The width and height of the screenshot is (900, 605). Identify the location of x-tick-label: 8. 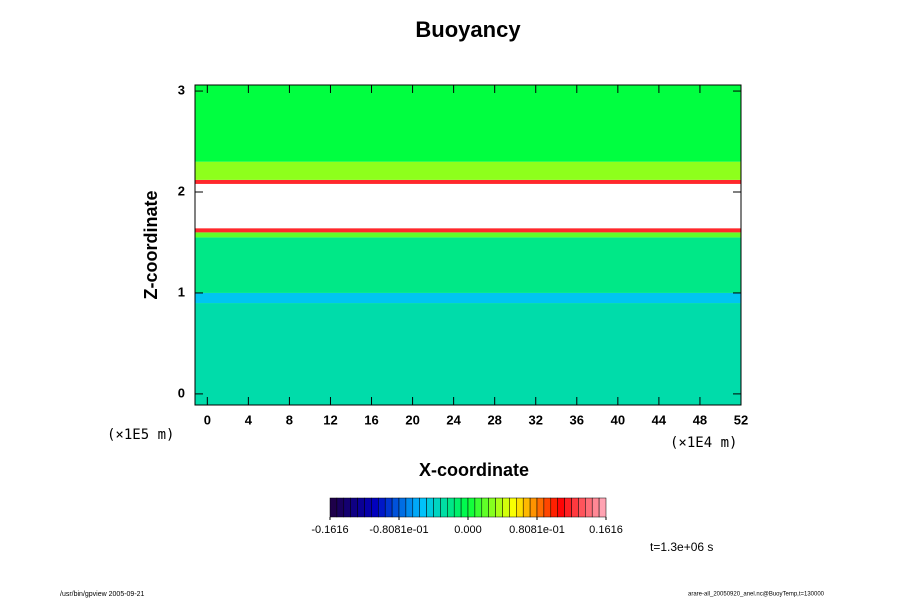
(289, 419).